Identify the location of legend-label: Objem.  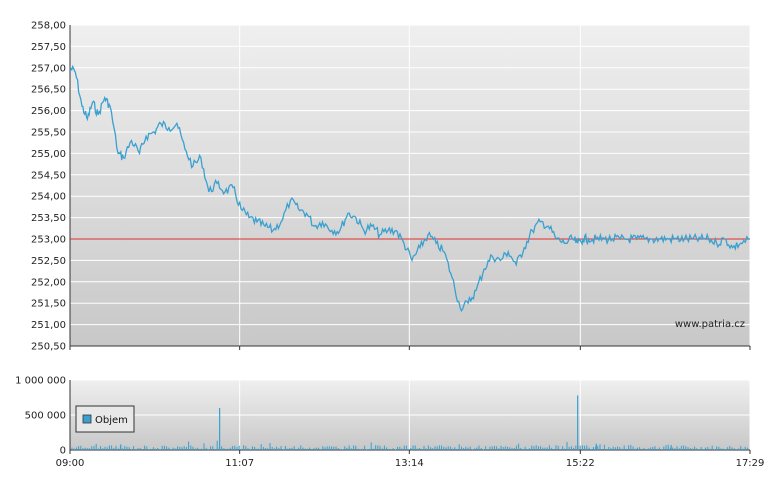
(111, 420).